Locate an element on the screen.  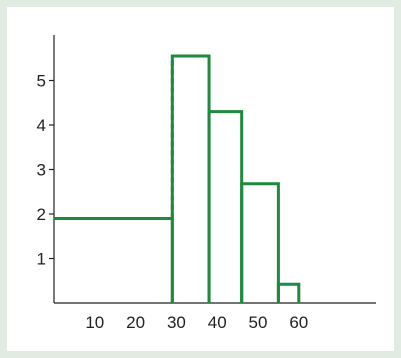
y-tick-label: 5 is located at coordinates (41, 81).